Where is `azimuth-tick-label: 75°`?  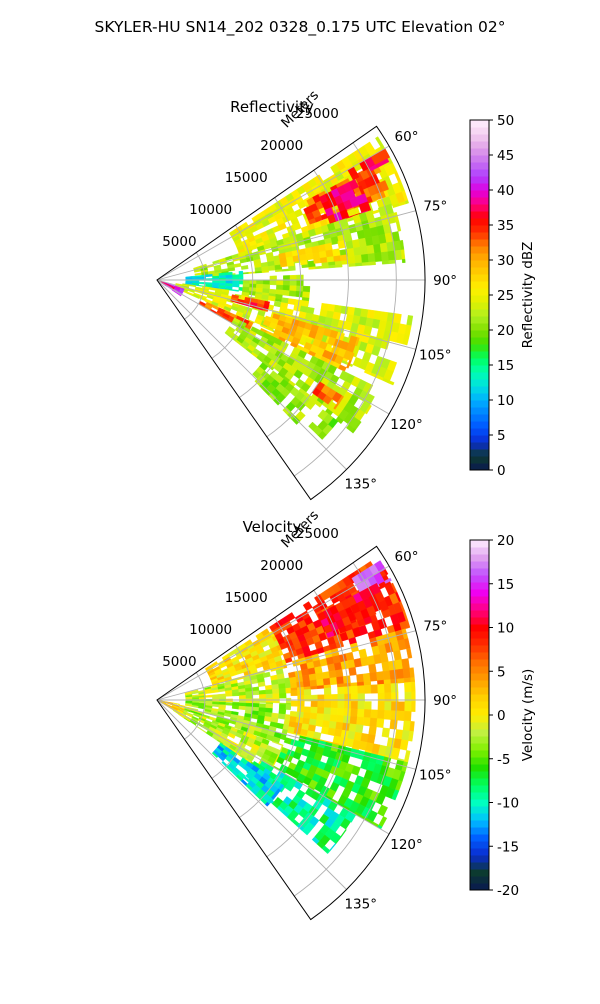
azimuth-tick-label: 75° is located at coordinates (435, 206).